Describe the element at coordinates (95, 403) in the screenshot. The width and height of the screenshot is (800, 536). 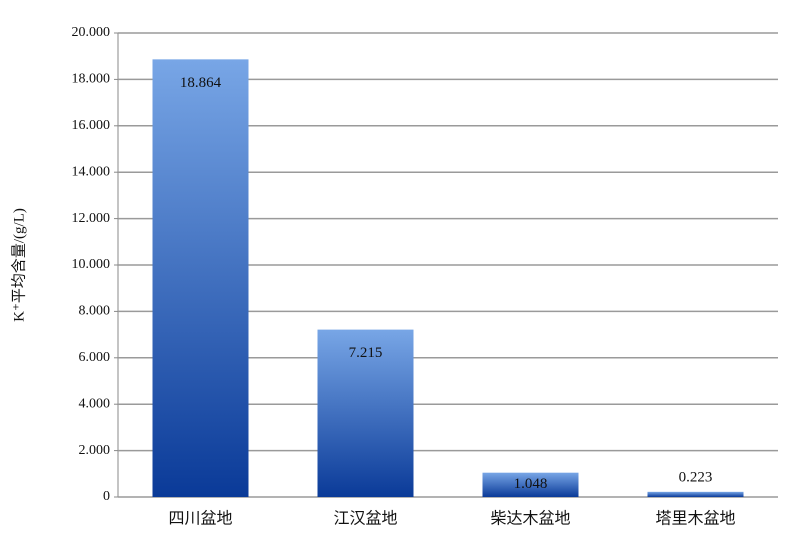
I see `y-tick-label: 4.000` at that location.